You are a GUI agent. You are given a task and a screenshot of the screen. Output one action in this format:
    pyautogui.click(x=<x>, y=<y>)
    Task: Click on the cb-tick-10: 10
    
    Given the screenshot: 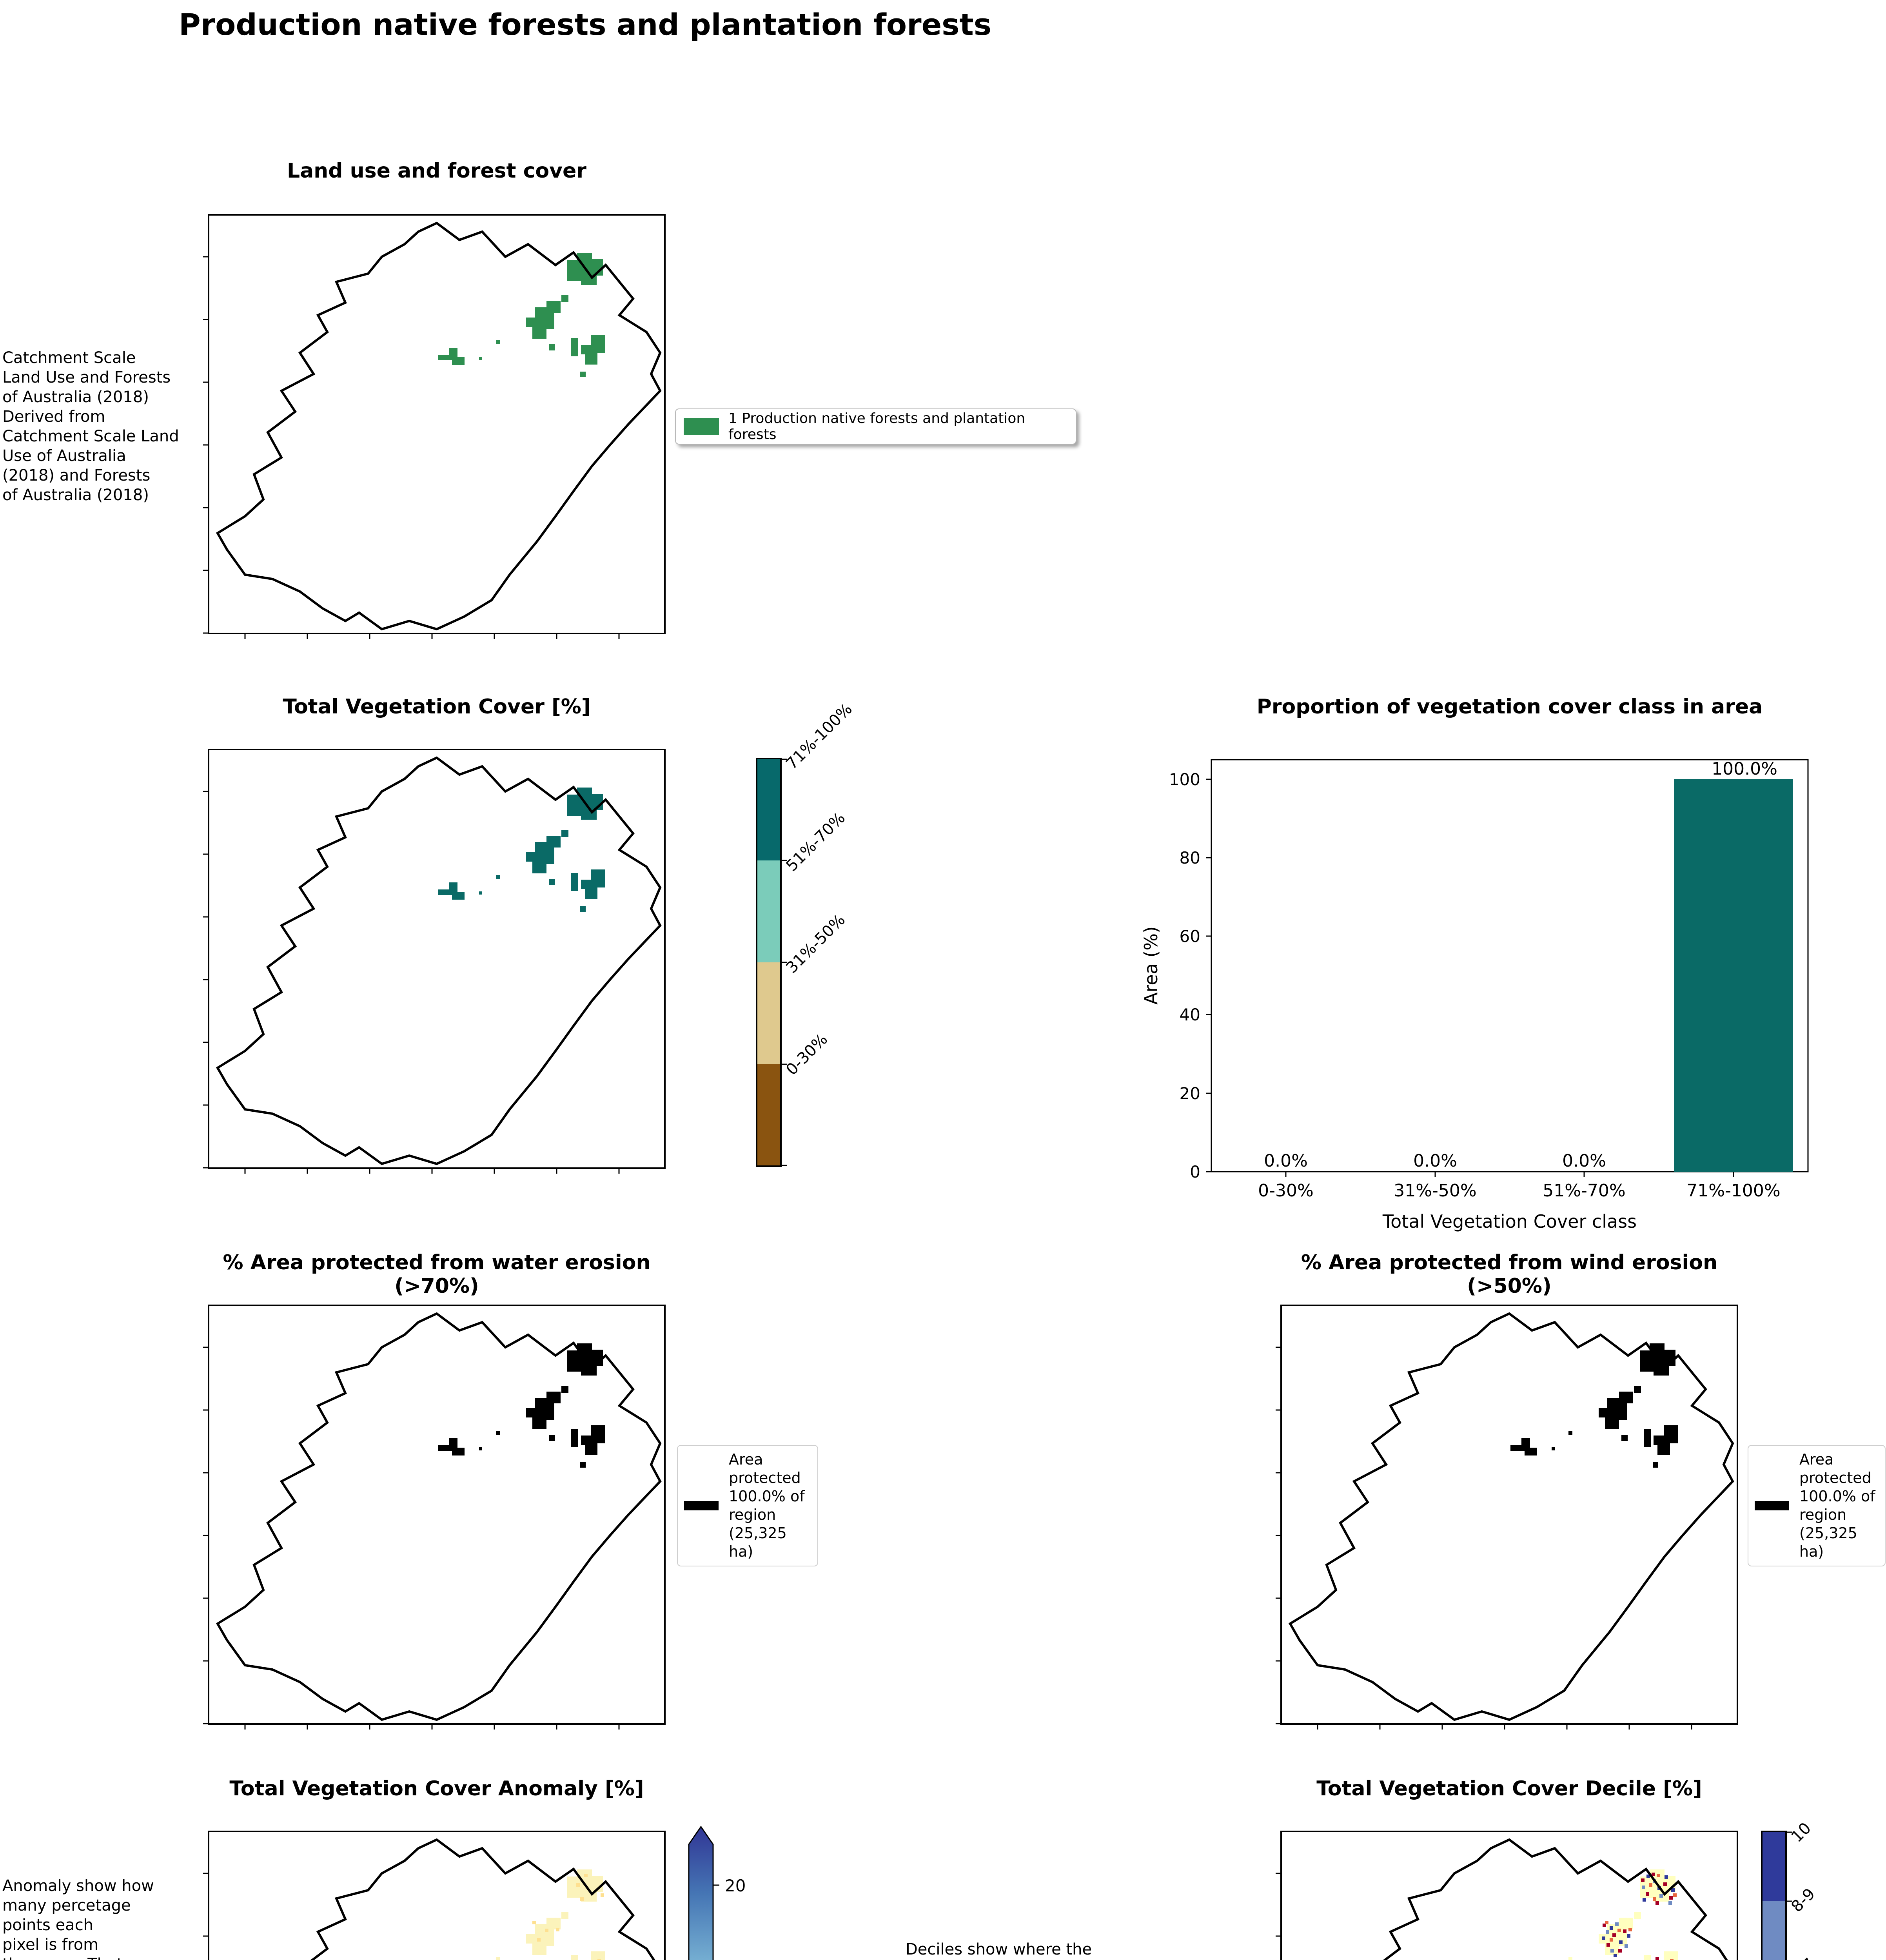 What is the action you would take?
    pyautogui.click(x=735, y=1959)
    